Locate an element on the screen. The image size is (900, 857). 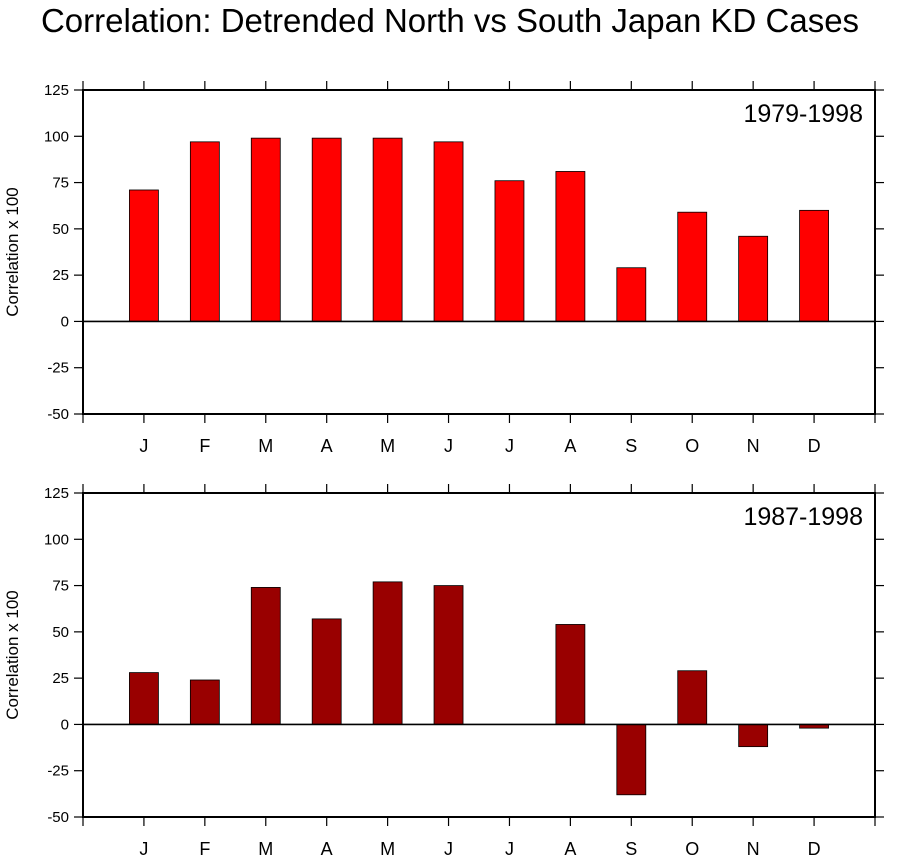
chart-title: 1979-1998 is located at coordinates (803, 114).